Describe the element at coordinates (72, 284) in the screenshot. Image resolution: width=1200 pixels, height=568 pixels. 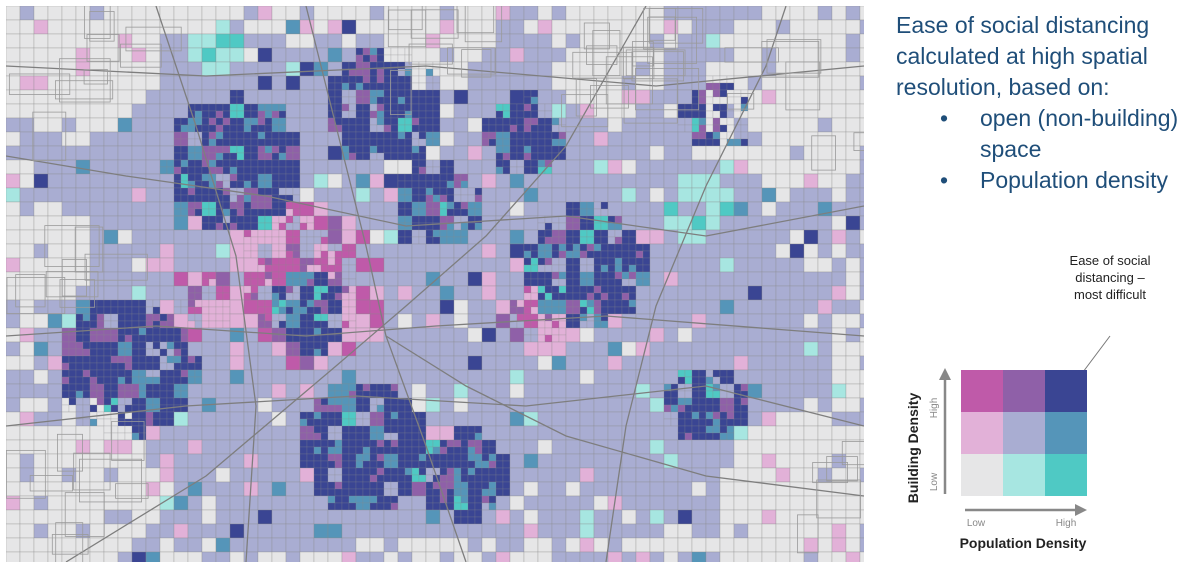
I see `map-rural-parcel` at that location.